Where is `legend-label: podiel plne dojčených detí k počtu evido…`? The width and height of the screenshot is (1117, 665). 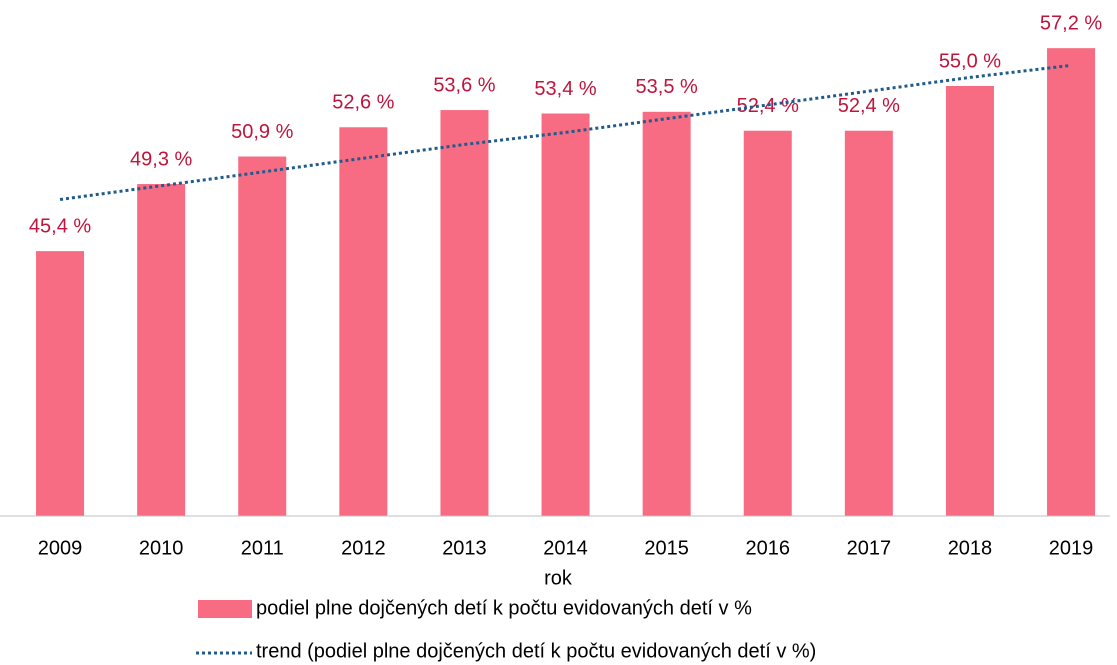
legend-label: podiel plne dojčených detí k počtu evido… is located at coordinates (504, 608).